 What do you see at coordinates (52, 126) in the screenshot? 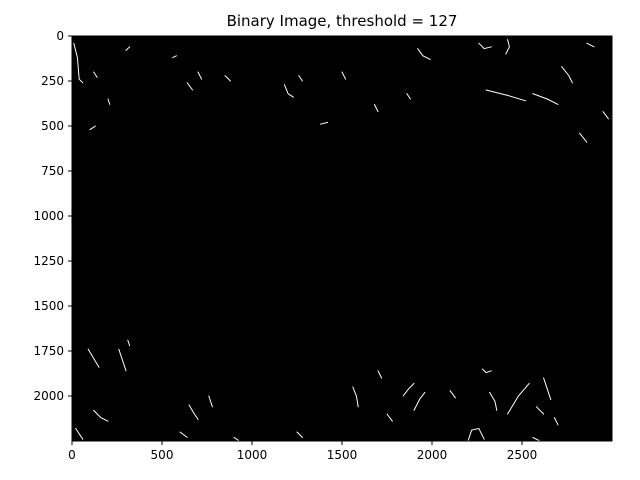
I see `y-tick-label-2: 500` at bounding box center [52, 126].